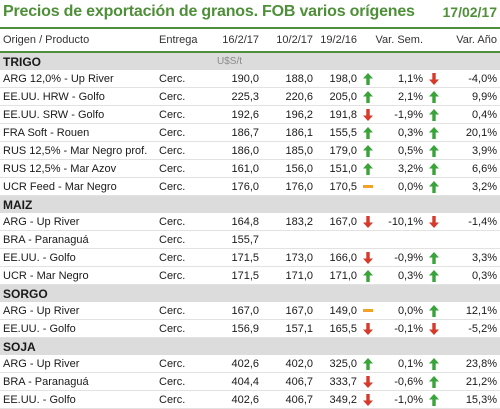  What do you see at coordinates (338, 275) in the screenshot?
I see `price-prev-year-cell: 171,0` at bounding box center [338, 275].